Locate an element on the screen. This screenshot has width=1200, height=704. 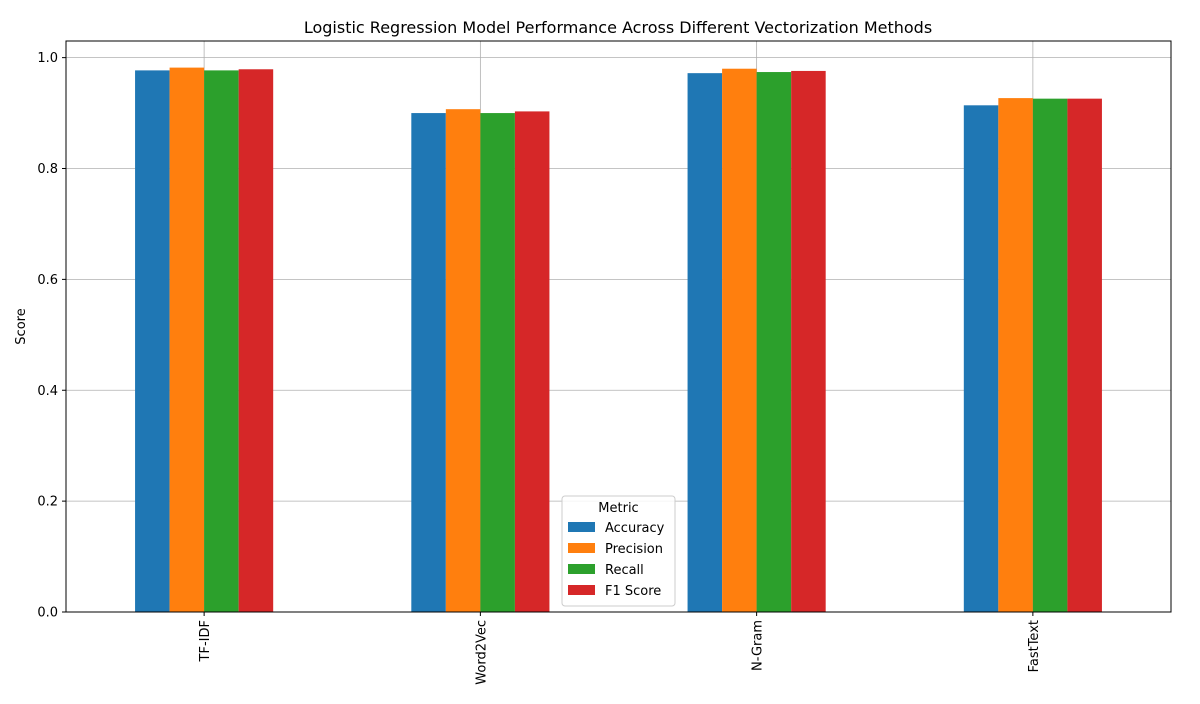
y-tick-label: 0.6 is located at coordinates (47, 280).